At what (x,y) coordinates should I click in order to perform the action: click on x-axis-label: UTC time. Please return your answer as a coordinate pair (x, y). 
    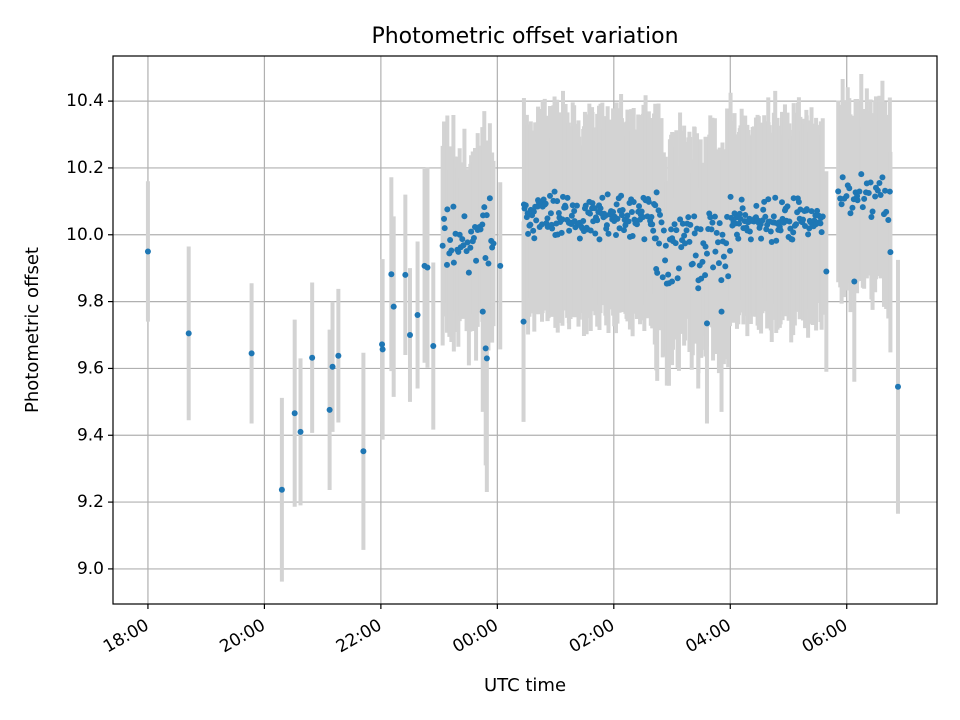
    Looking at the image, I should click on (525, 685).